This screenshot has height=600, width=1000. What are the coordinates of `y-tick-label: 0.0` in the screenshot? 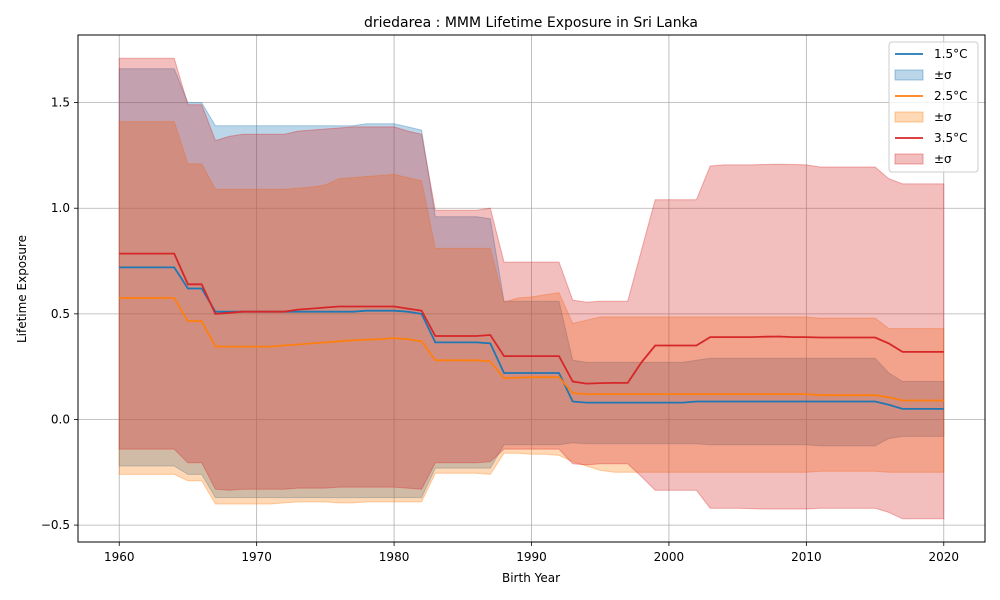 It's located at (60, 419).